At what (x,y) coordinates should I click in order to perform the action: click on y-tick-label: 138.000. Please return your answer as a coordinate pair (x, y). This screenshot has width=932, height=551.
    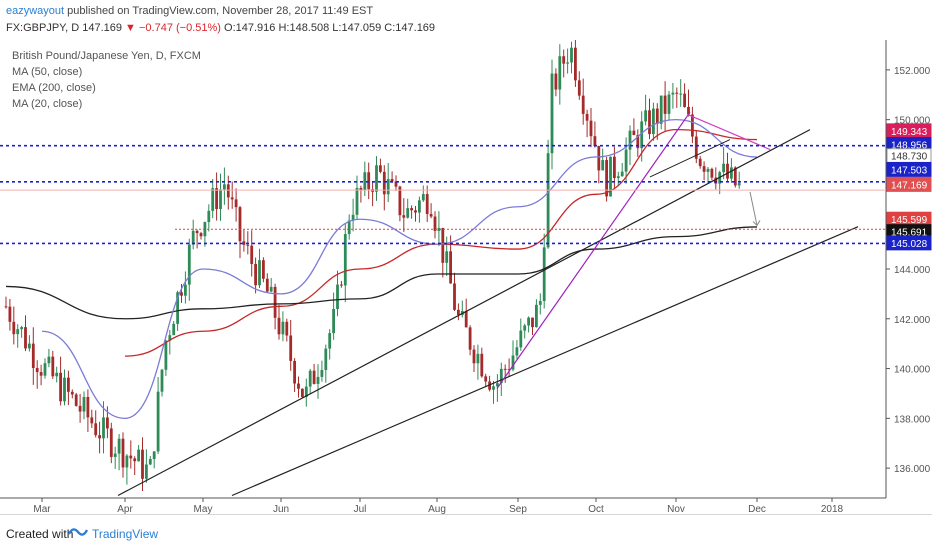
    Looking at the image, I should click on (912, 419).